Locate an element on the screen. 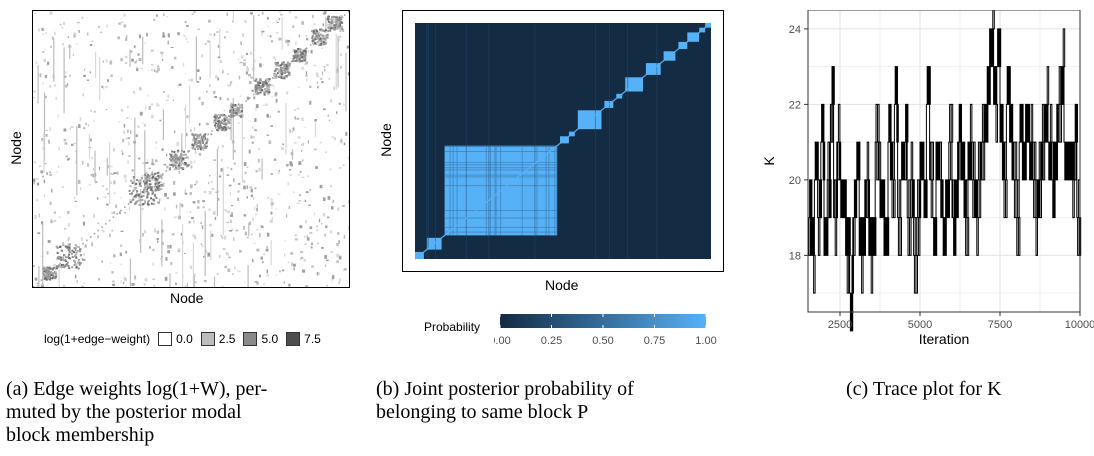 Image resolution: width=1094 pixels, height=456 pixels. x-tick-label: 2500 is located at coordinates (840, 325).